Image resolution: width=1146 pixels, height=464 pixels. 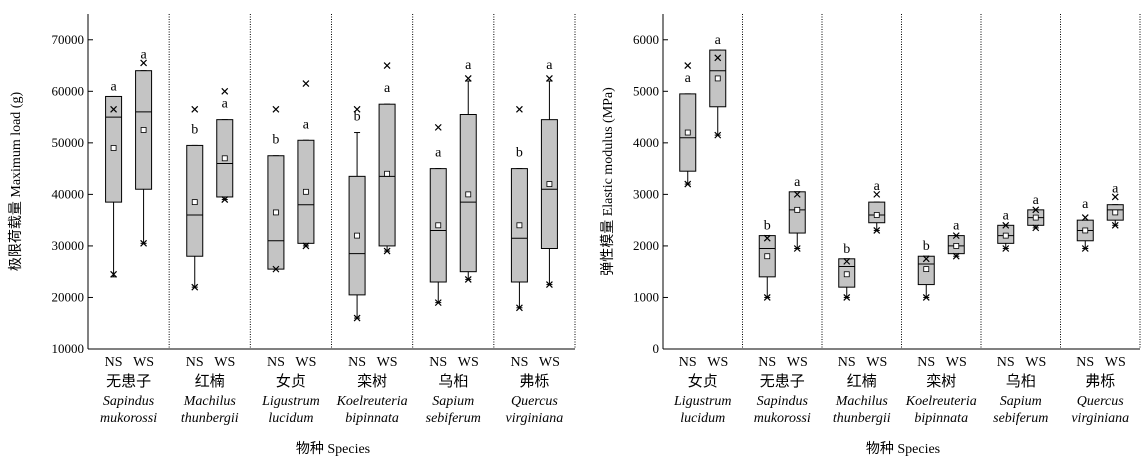 What do you see at coordinates (453, 381) in the screenshot?
I see `p1-species-name-zh: 乌桕` at bounding box center [453, 381].